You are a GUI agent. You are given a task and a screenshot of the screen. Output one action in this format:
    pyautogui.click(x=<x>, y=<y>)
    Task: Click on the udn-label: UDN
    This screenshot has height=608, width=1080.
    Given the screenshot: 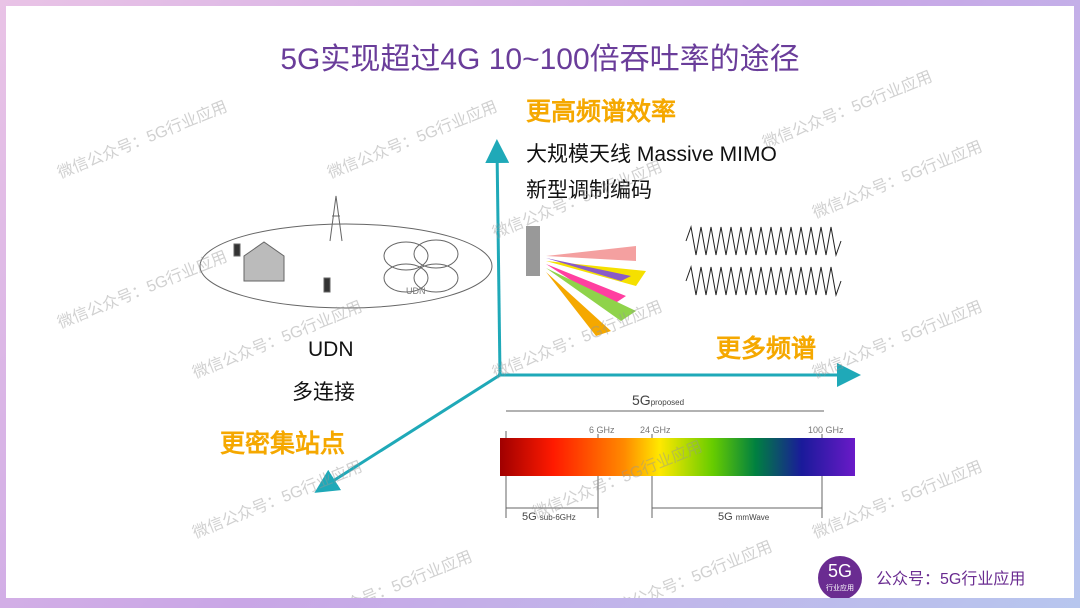 What is the action you would take?
    pyautogui.click(x=416, y=291)
    